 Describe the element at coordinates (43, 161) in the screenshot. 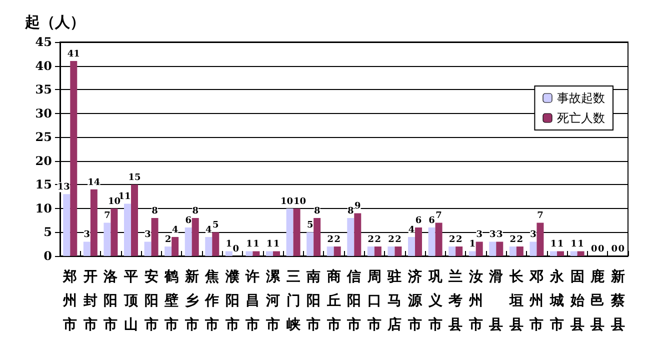

I see `y-tick-label: 20` at that location.